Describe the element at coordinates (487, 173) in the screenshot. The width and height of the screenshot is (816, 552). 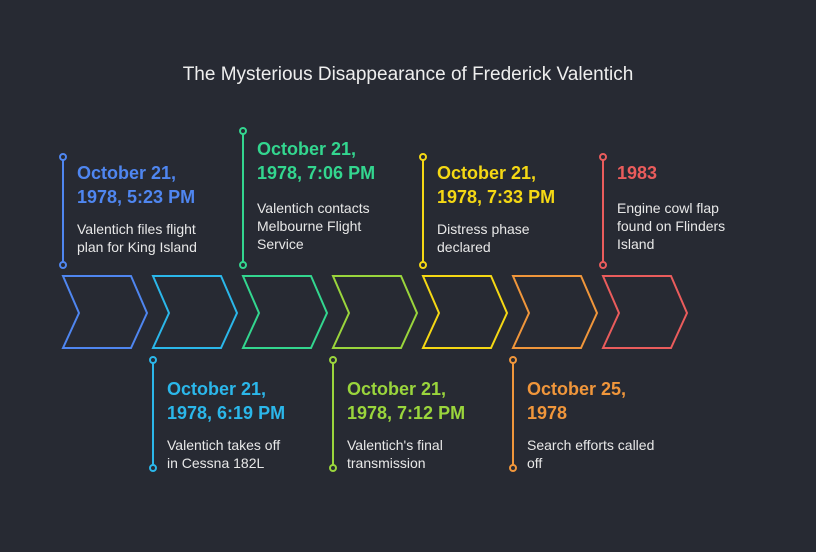
I see `event-5-date-line-1: October 21,` at that location.